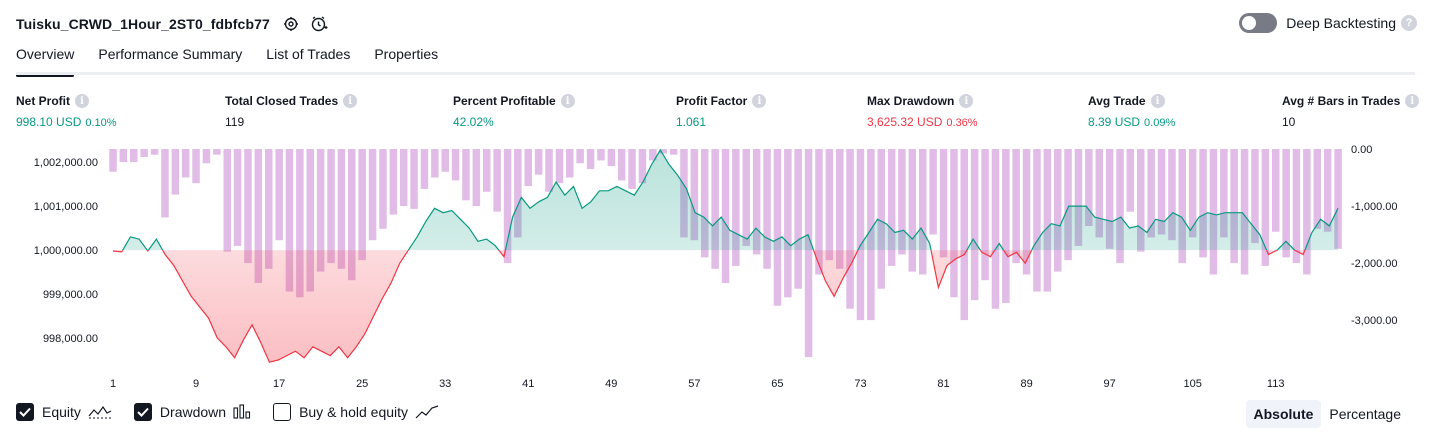 The width and height of the screenshot is (1431, 438). What do you see at coordinates (66, 207) in the screenshot?
I see `equity-tick-label: 1,001,000.00` at bounding box center [66, 207].